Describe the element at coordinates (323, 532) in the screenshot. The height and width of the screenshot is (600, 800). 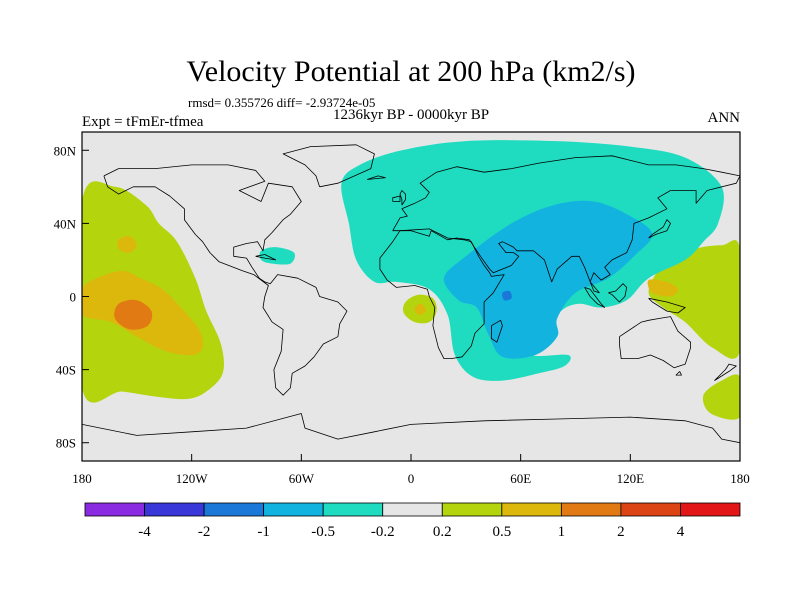
I see `colorbar-label-3: -0.5` at that location.